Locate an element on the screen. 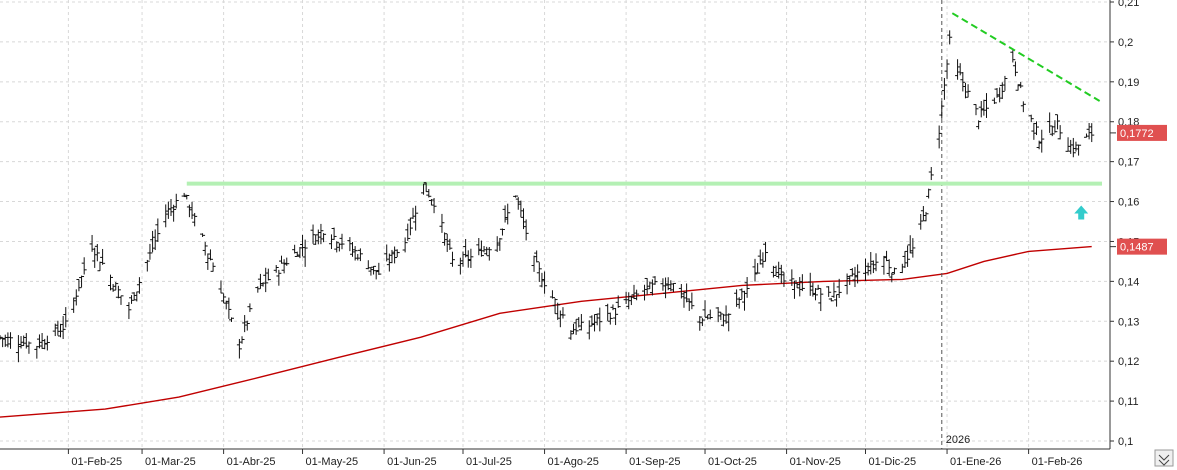  y-tick-label: 0,1 is located at coordinates (1125, 442).